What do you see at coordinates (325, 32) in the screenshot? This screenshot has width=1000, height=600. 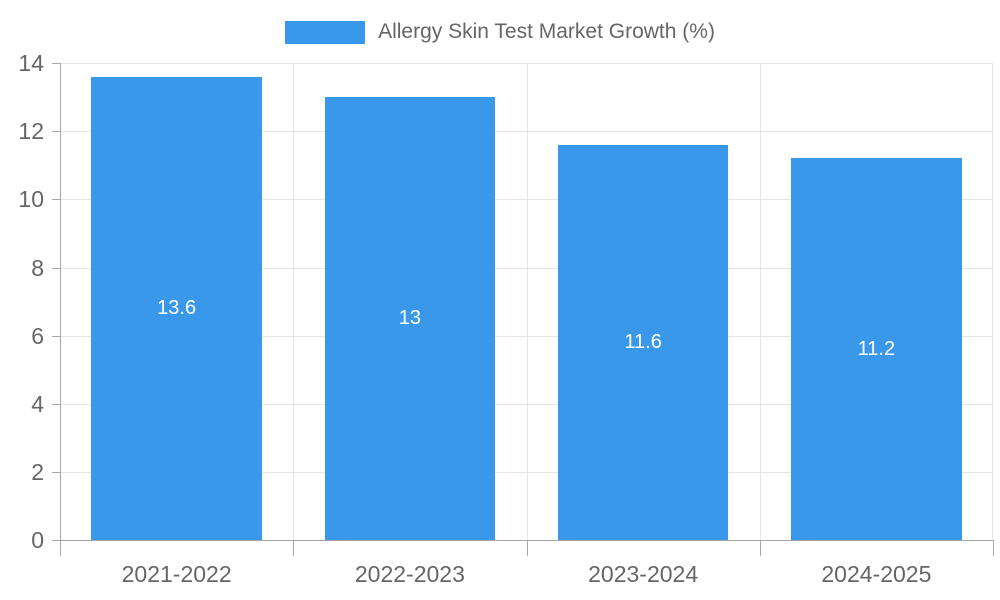 I see `legend-swatch` at bounding box center [325, 32].